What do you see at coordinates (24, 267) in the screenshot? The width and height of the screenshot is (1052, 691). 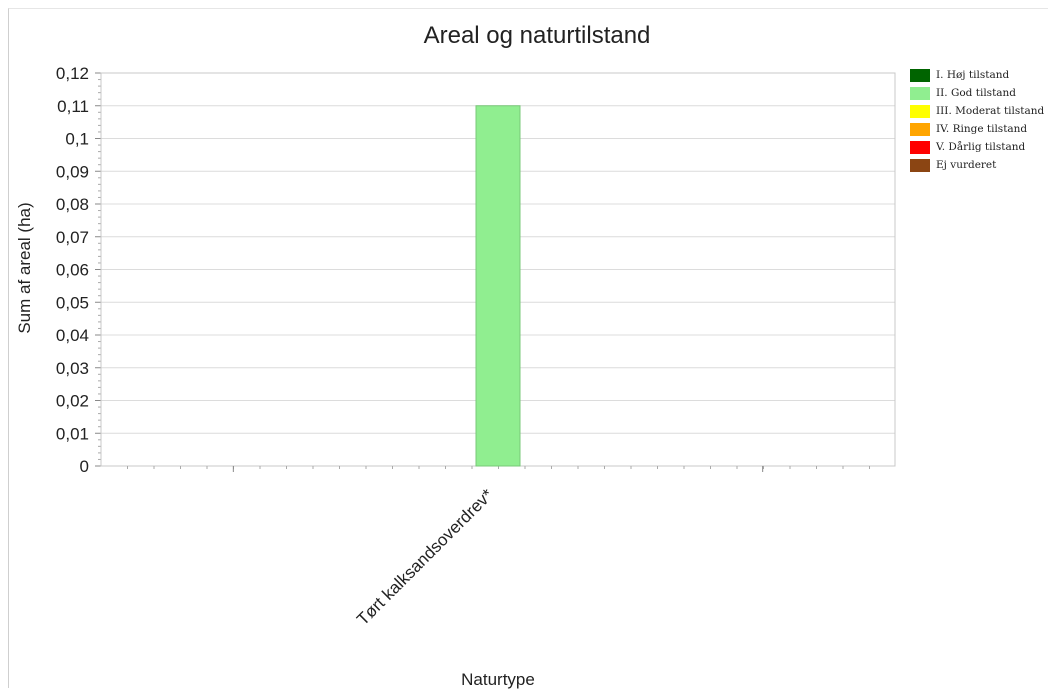 I see `y-axis-label: Sum af areal (ha)` at bounding box center [24, 267].